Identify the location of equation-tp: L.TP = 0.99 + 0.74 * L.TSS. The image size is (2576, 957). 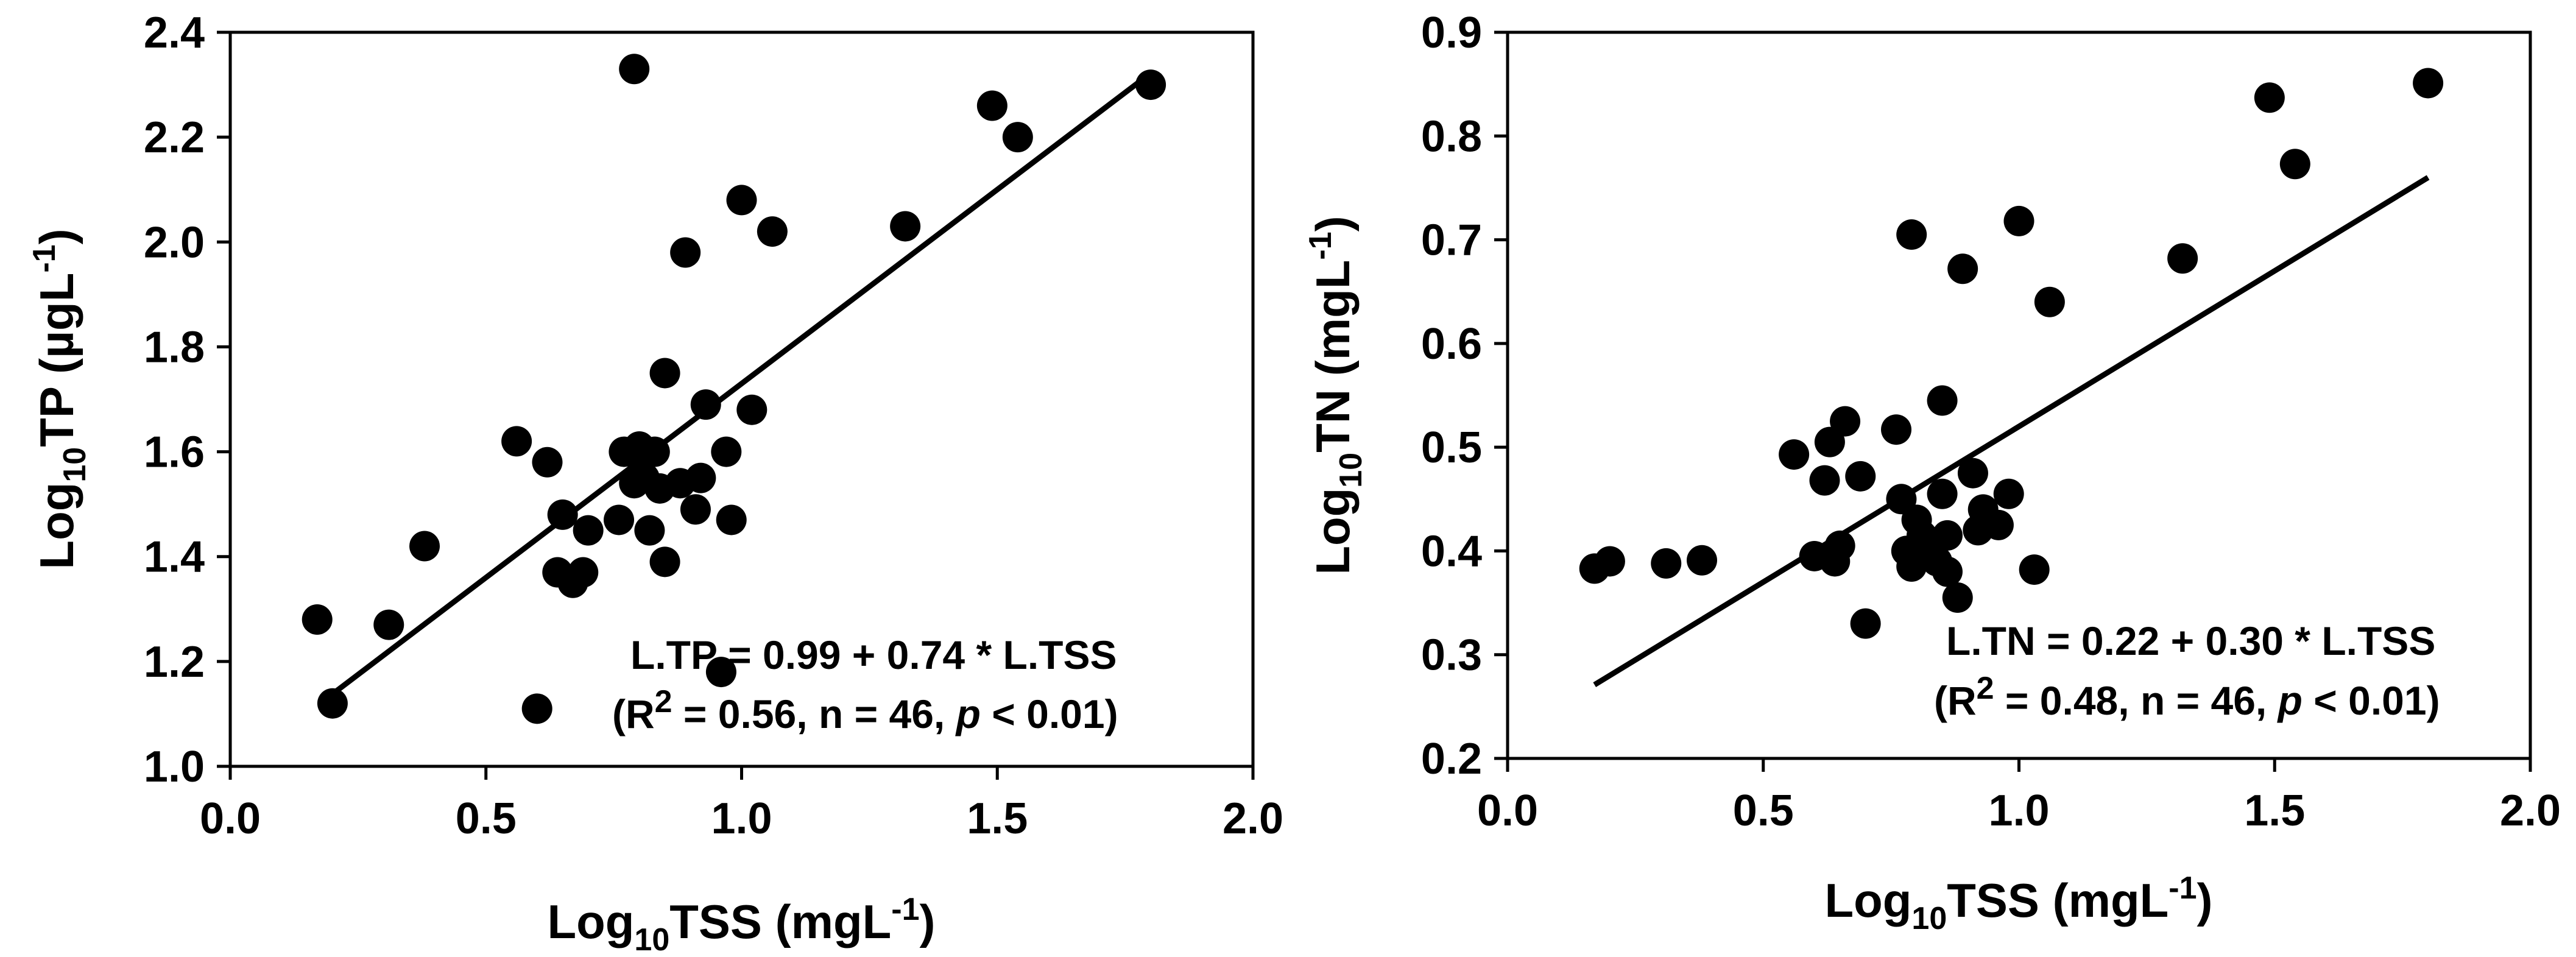
(873, 654).